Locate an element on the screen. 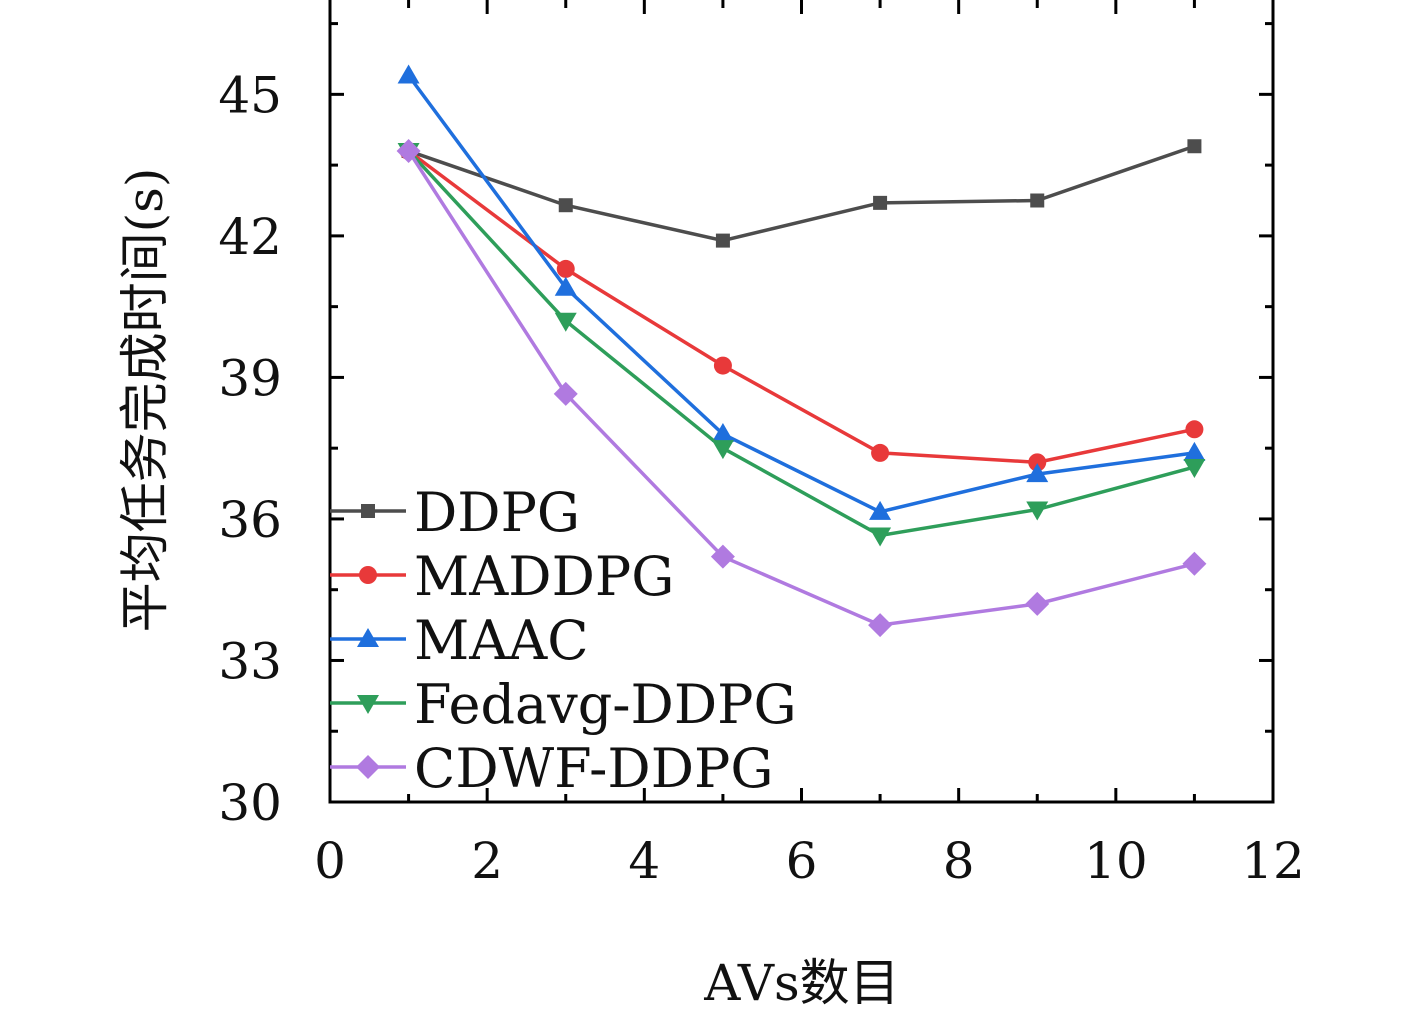  x-tick-label: 10 is located at coordinates (1116, 861).